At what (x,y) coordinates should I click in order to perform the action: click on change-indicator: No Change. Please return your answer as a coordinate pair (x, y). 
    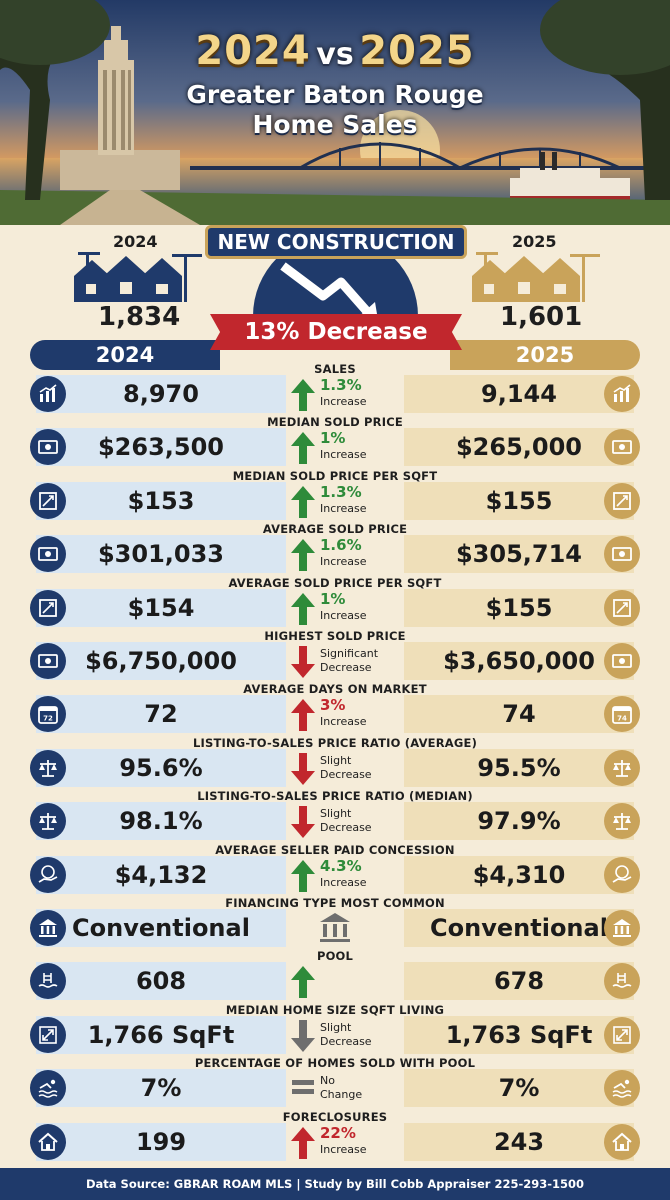
    Looking at the image, I should click on (345, 1089).